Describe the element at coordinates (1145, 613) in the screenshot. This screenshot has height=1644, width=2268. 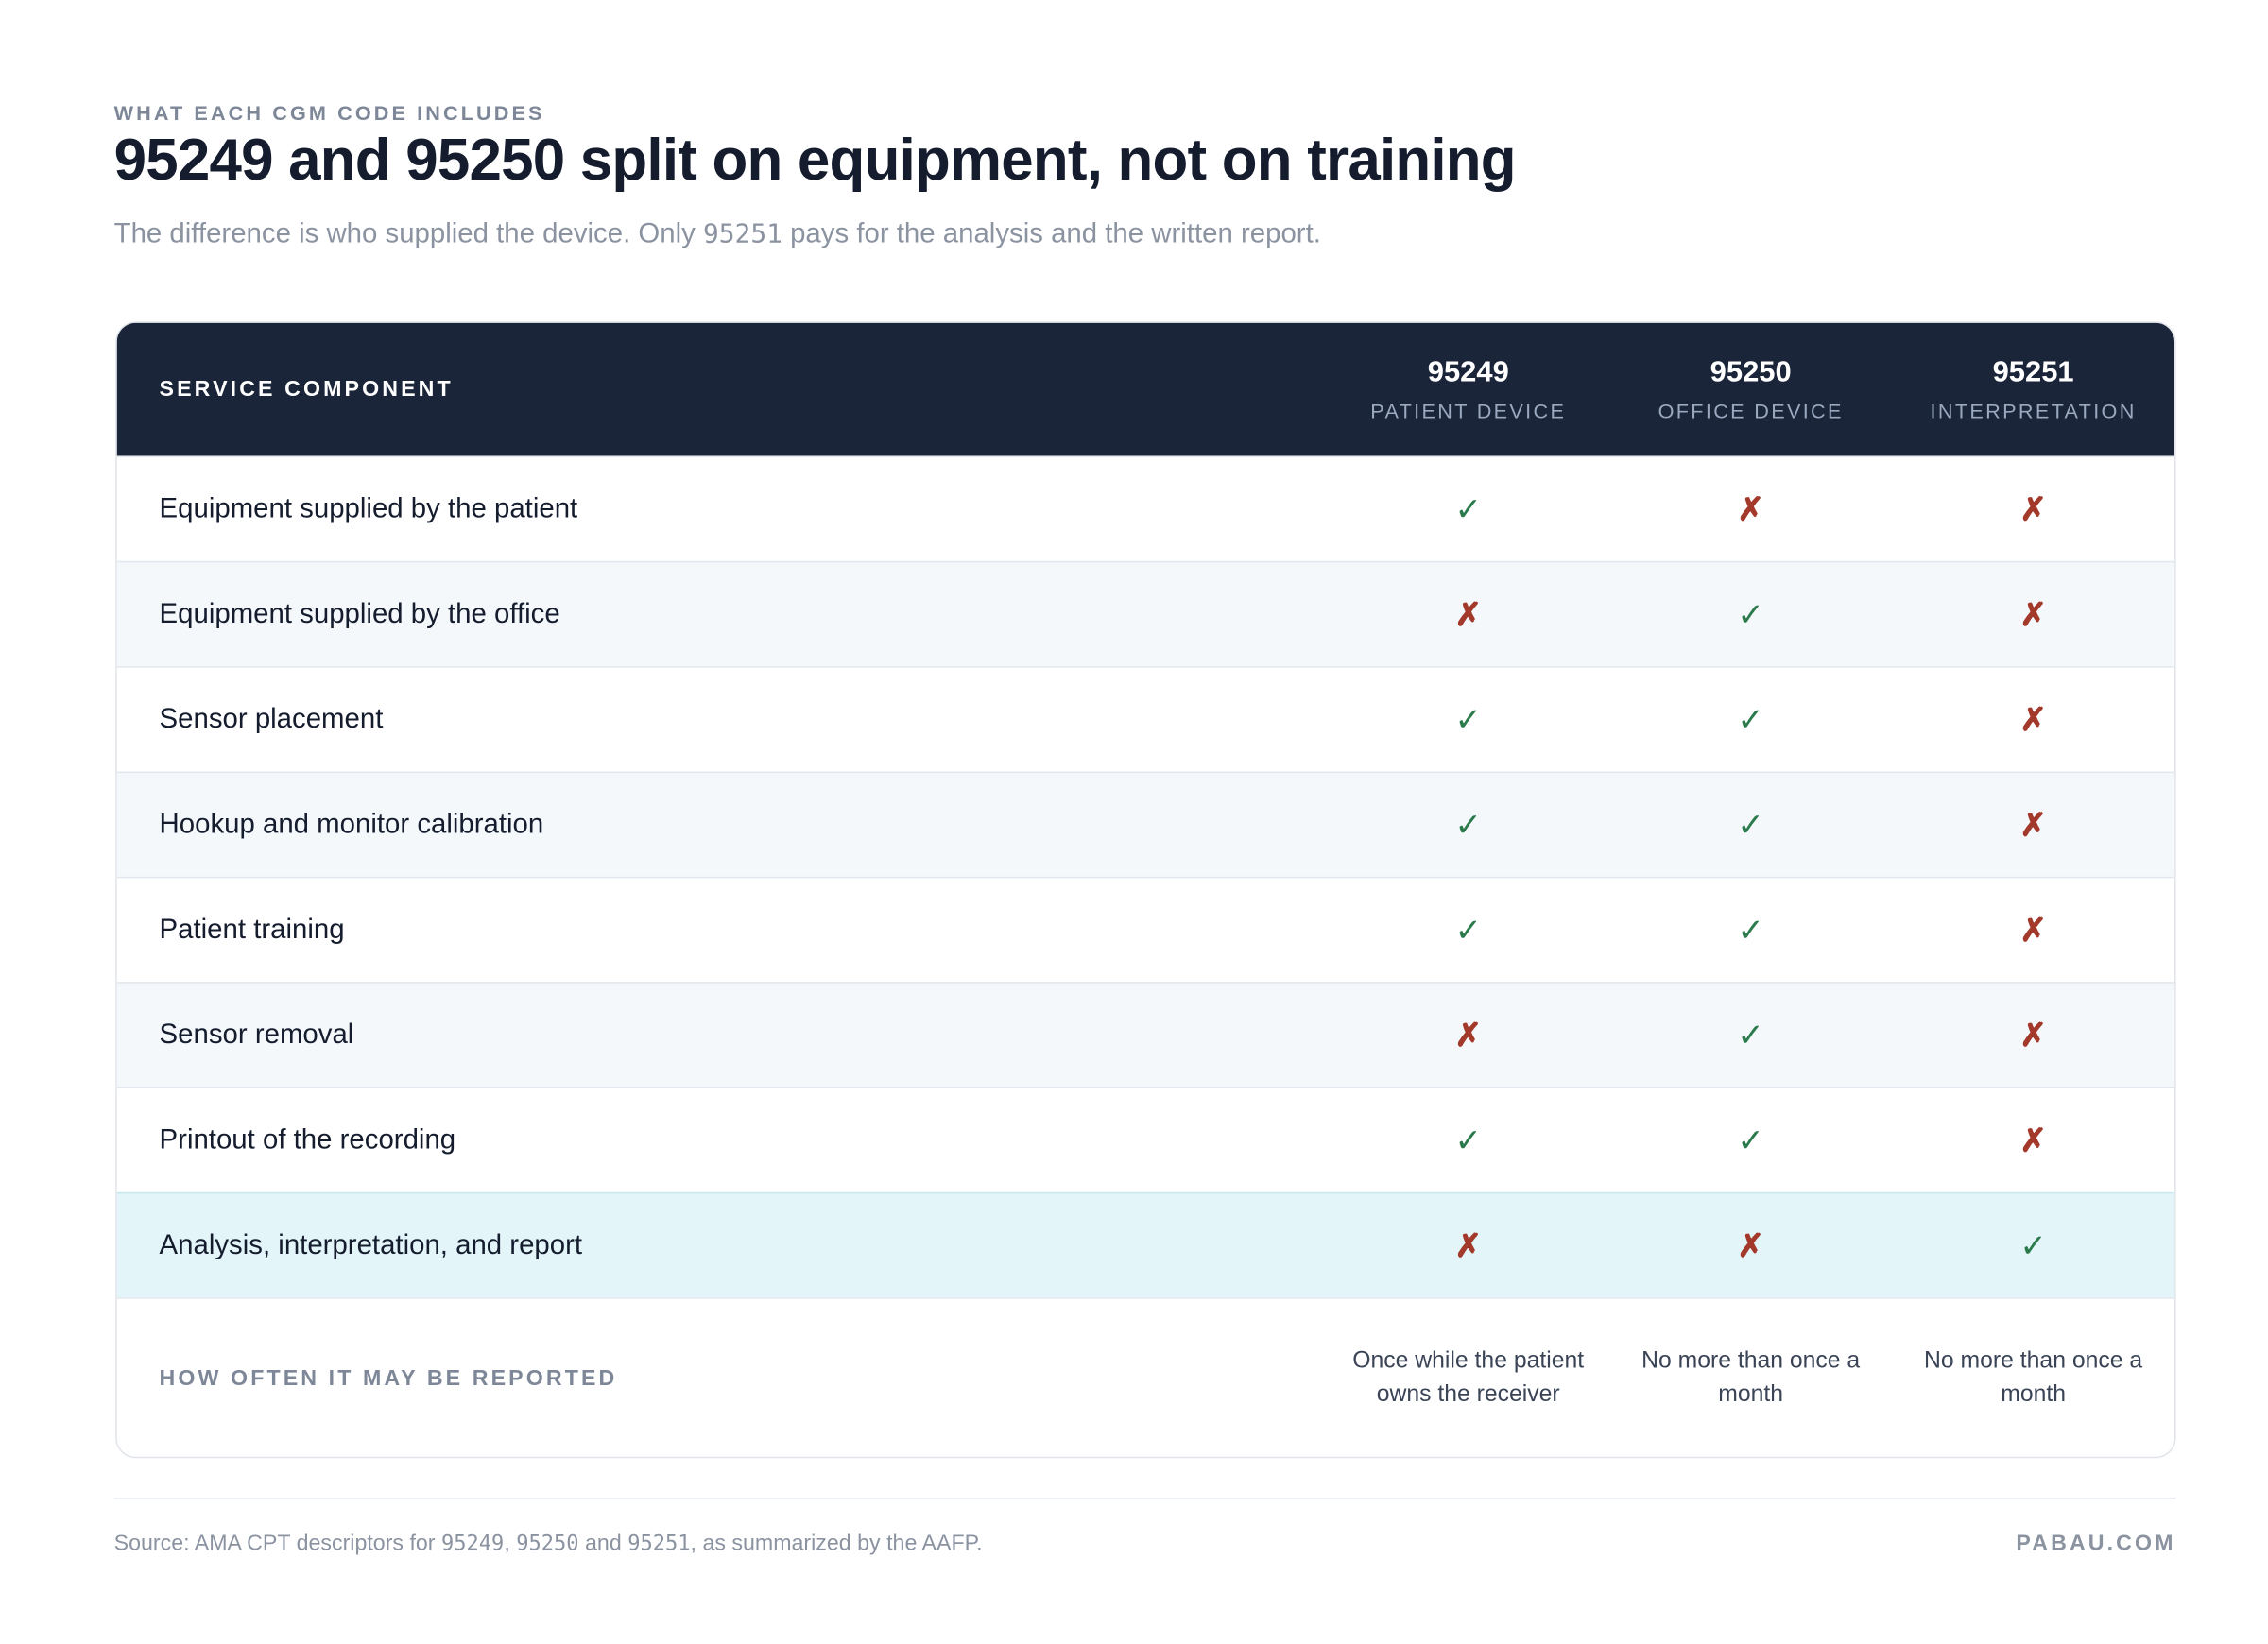
I see `table-row: Equipment supplied by the office ✗ ✓ ✗` at that location.